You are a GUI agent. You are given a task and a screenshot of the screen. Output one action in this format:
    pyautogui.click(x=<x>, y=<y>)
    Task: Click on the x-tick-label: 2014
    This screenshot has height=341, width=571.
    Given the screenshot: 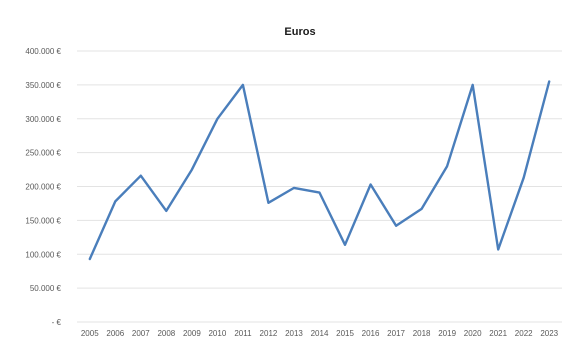 What is the action you would take?
    pyautogui.click(x=320, y=333)
    